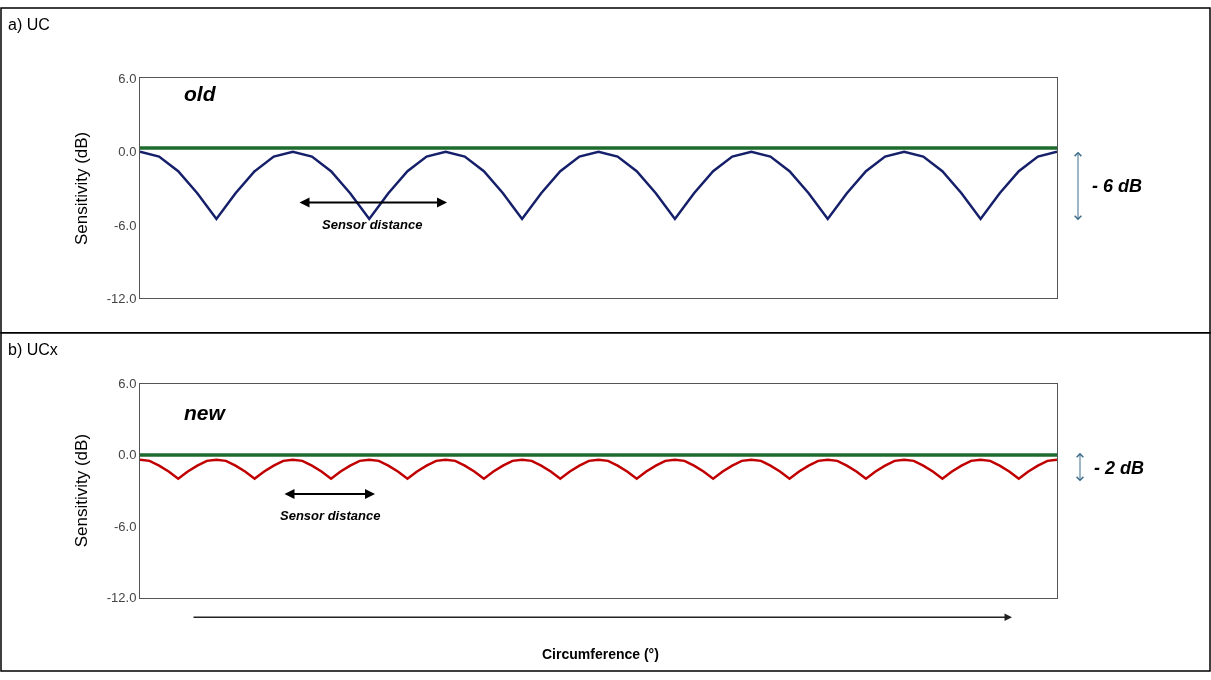  What do you see at coordinates (29, 24) in the screenshot?
I see `chart-title: a) UC` at bounding box center [29, 24].